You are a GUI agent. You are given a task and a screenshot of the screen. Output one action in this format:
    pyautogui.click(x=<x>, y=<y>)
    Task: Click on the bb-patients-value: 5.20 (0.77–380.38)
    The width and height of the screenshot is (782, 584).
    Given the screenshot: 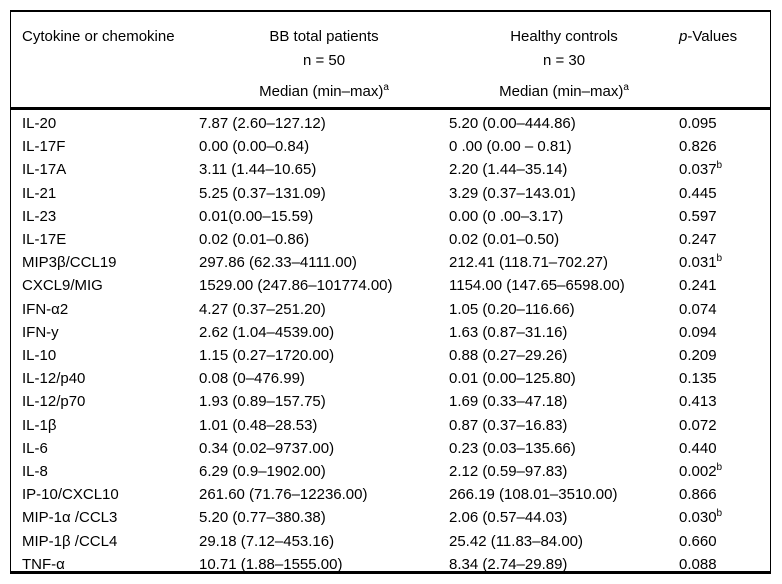 What is the action you would take?
    pyautogui.click(x=262, y=518)
    